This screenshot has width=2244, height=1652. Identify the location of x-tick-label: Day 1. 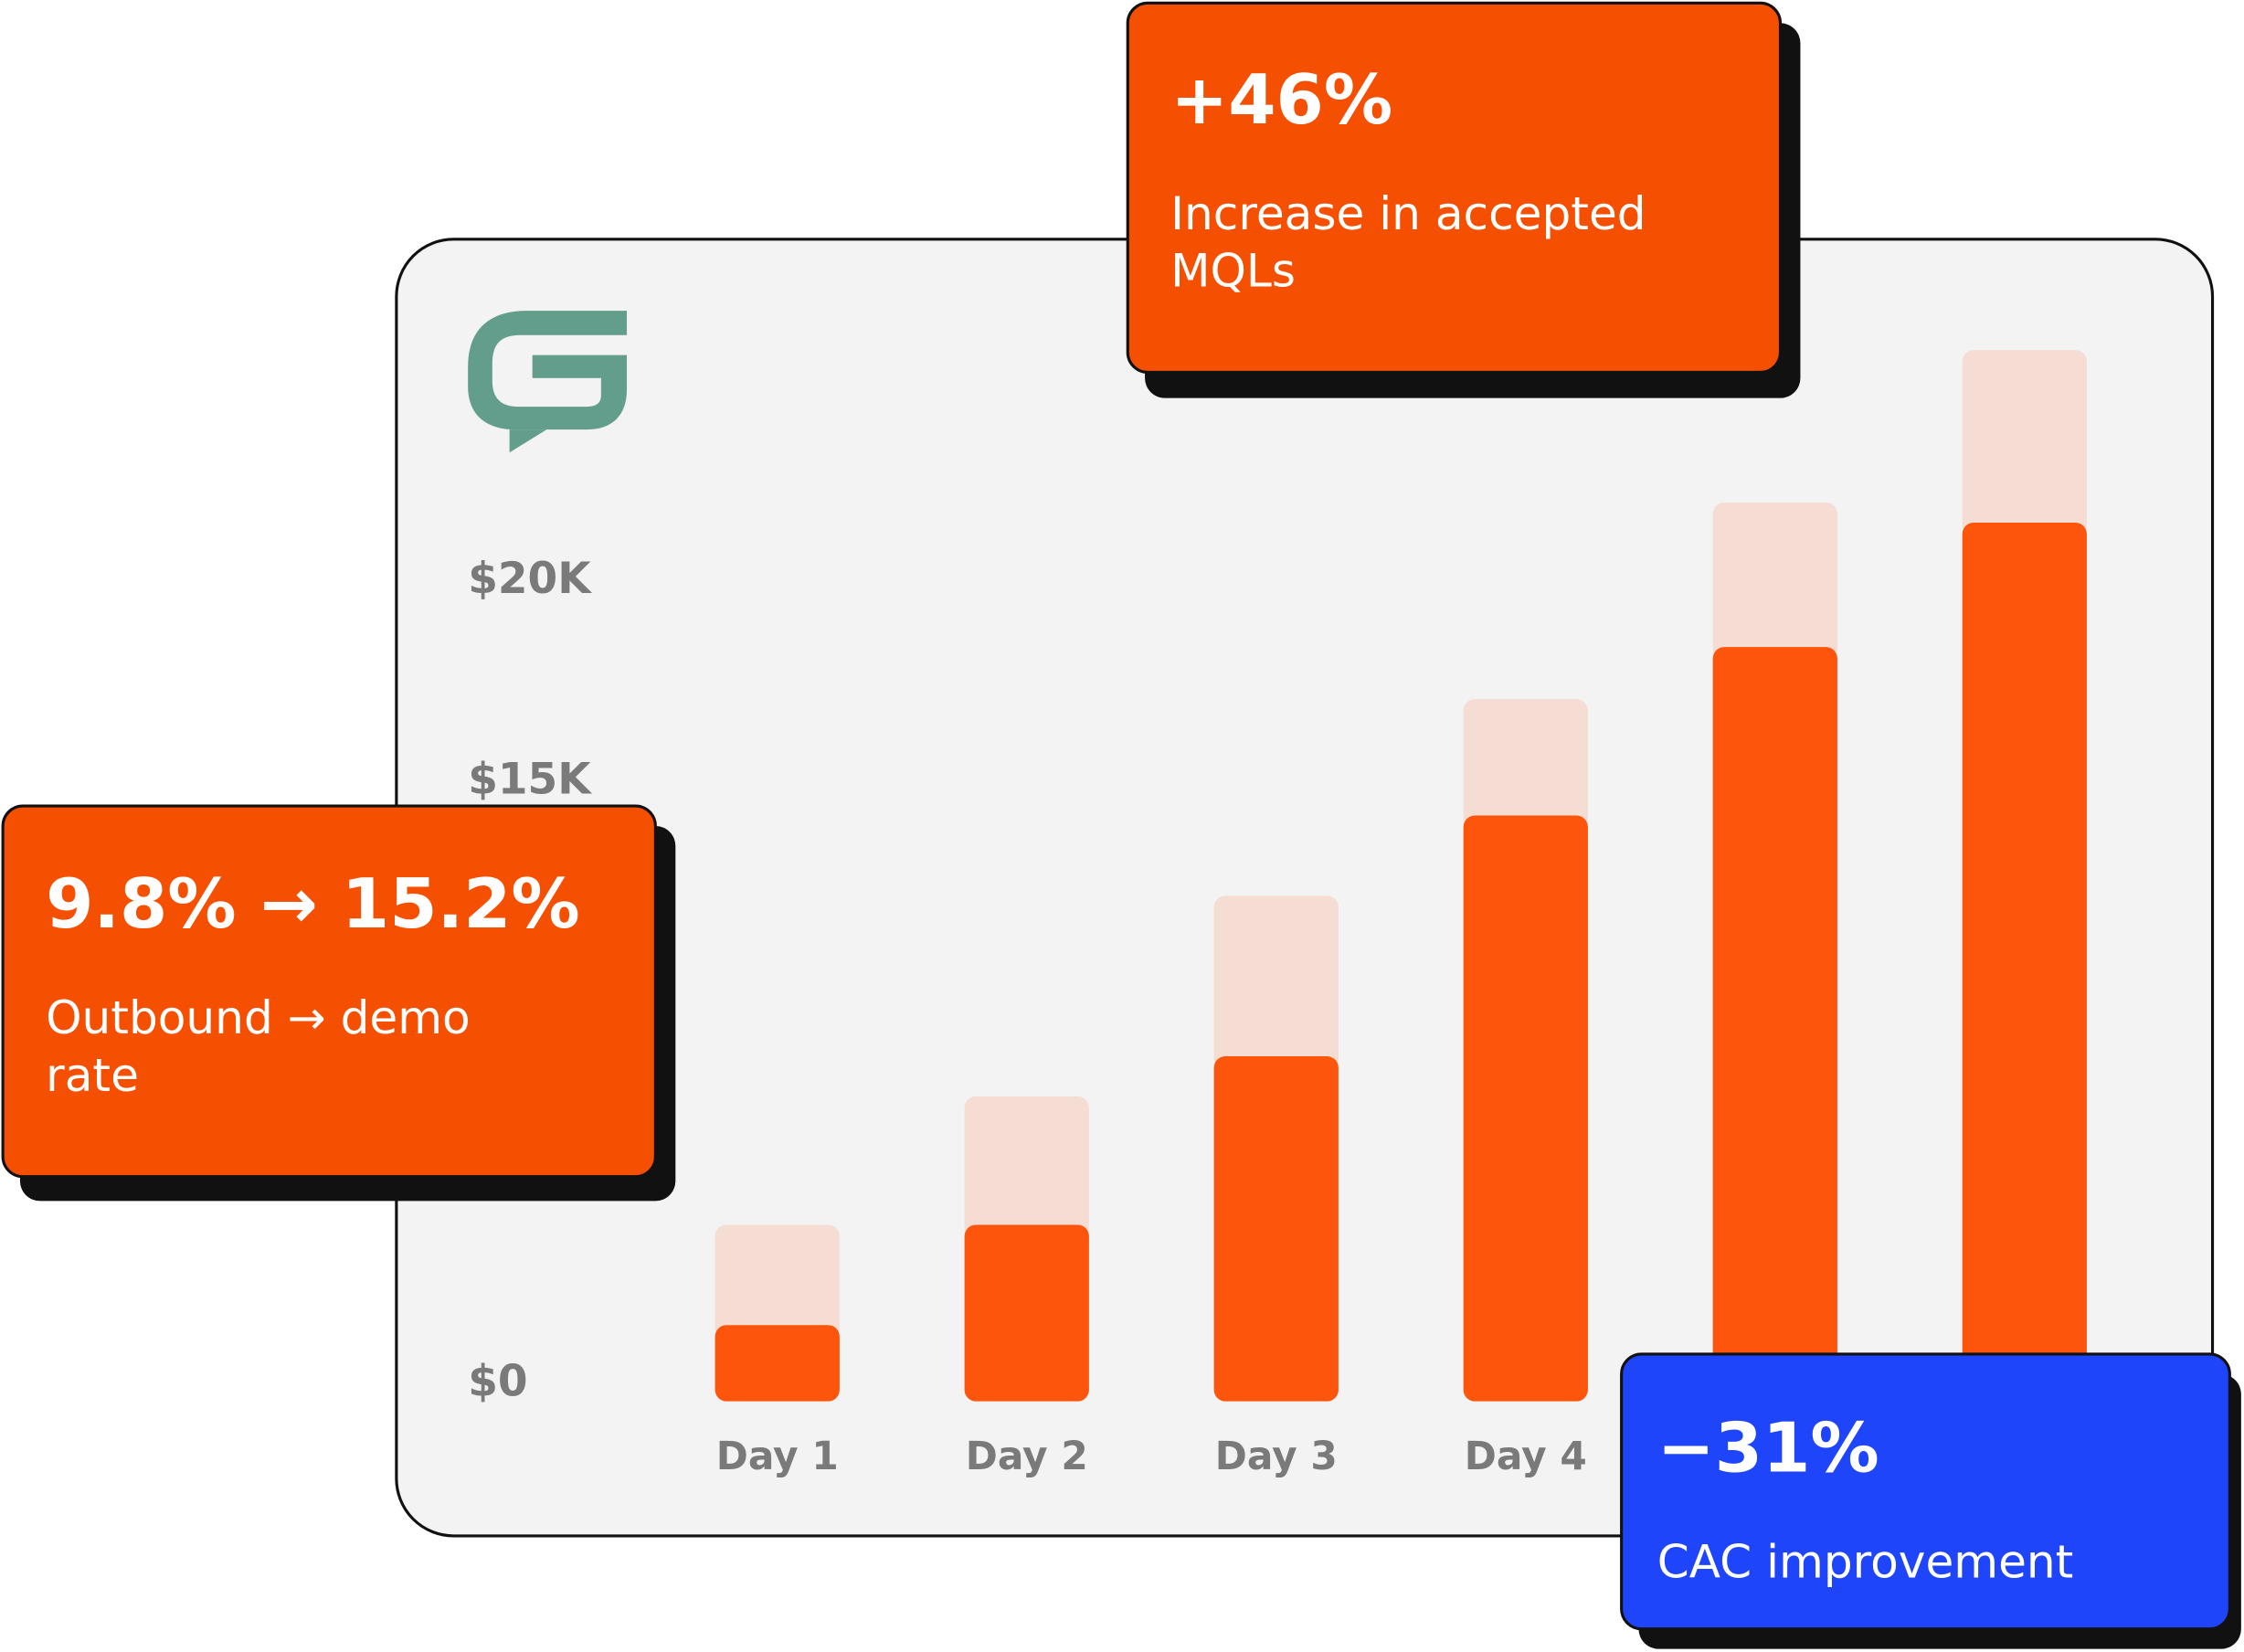
(777, 1456).